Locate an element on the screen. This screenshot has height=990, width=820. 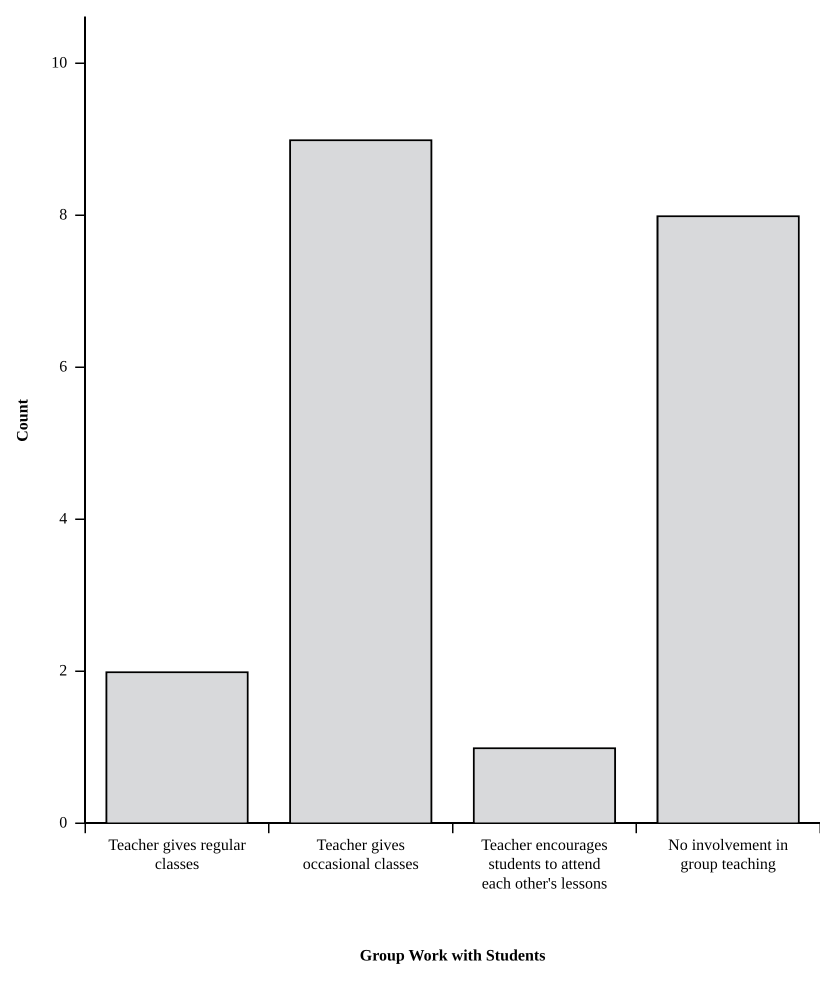
x-tick-label: No involvement in group teaching is located at coordinates (728, 855).